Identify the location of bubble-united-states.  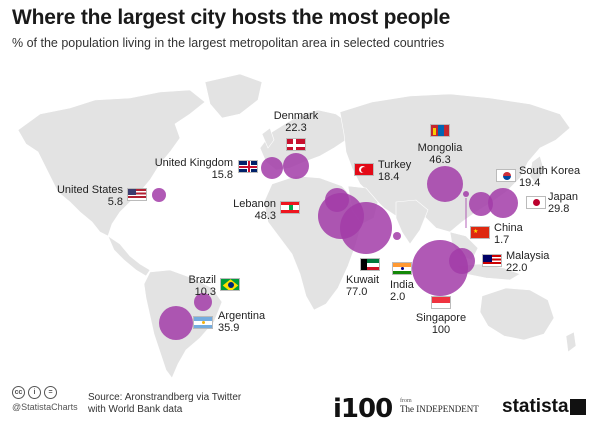
(159, 195).